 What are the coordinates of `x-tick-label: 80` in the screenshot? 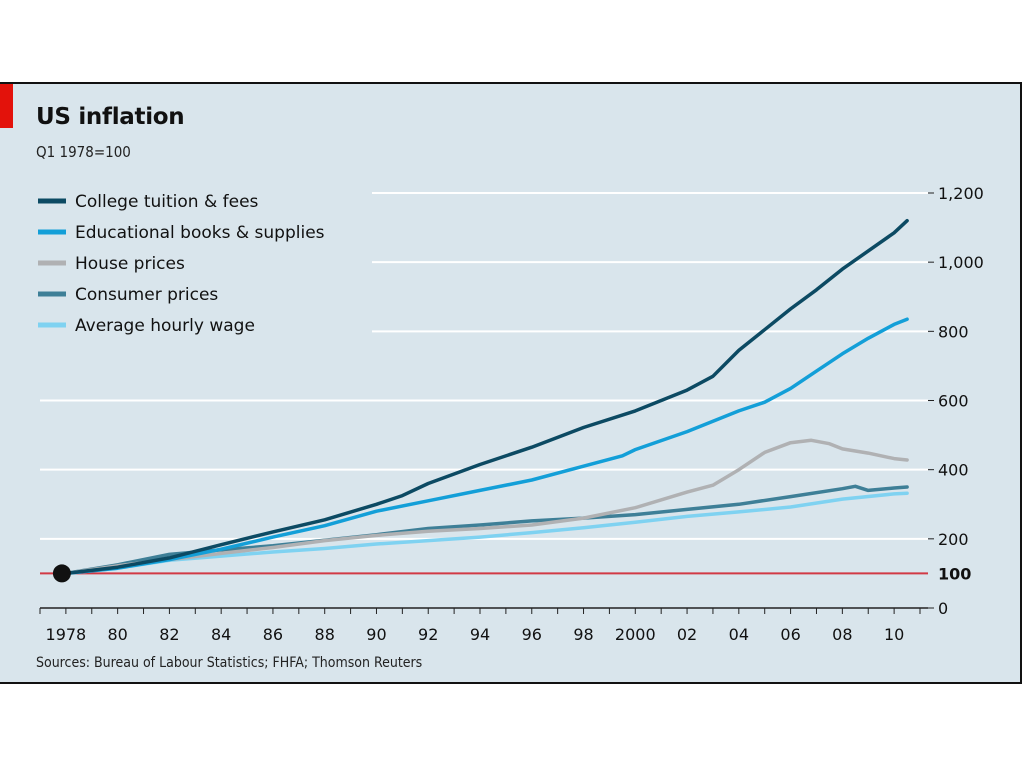 It's located at (117, 634).